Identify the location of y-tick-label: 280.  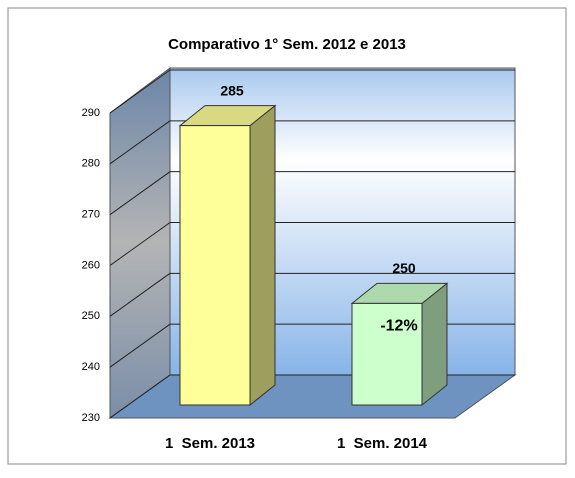
(91, 164).